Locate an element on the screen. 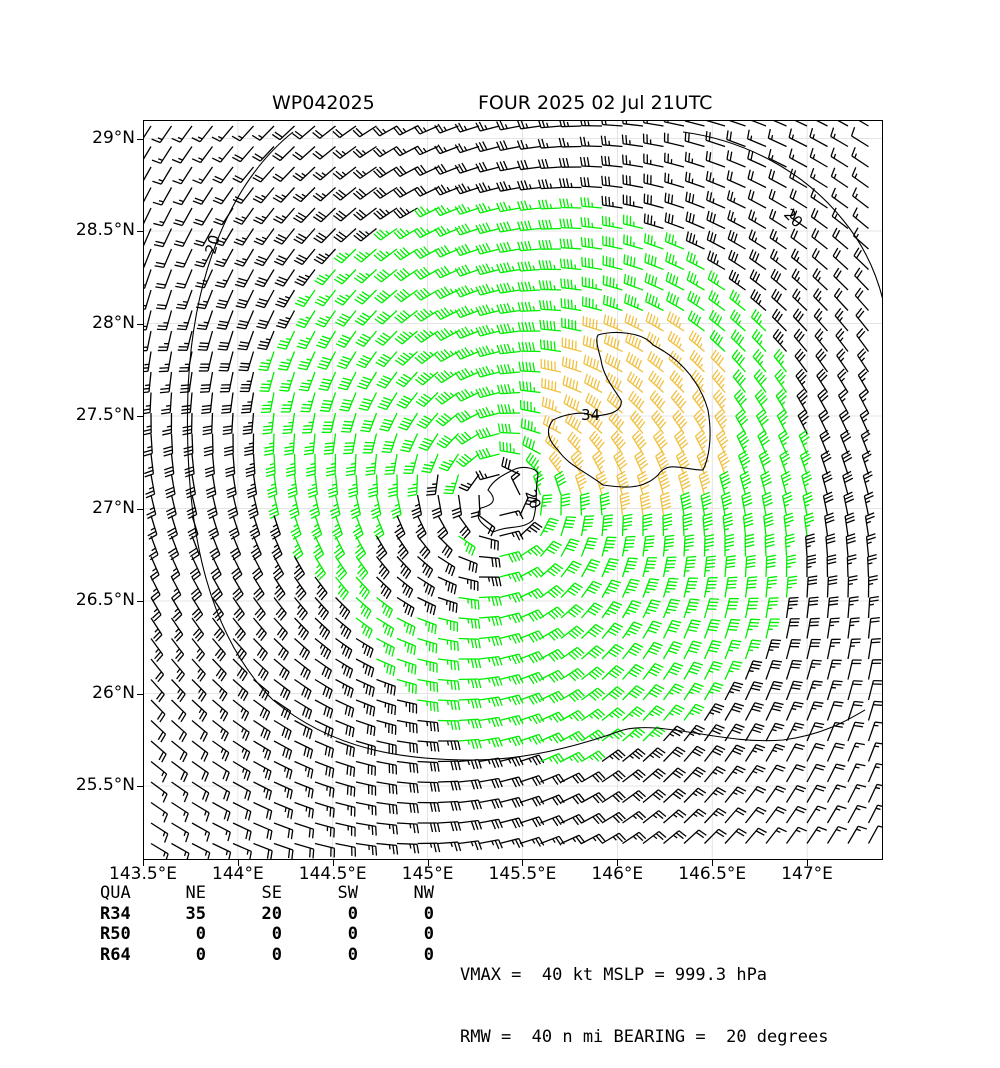  header-ne: NE is located at coordinates (184, 893).